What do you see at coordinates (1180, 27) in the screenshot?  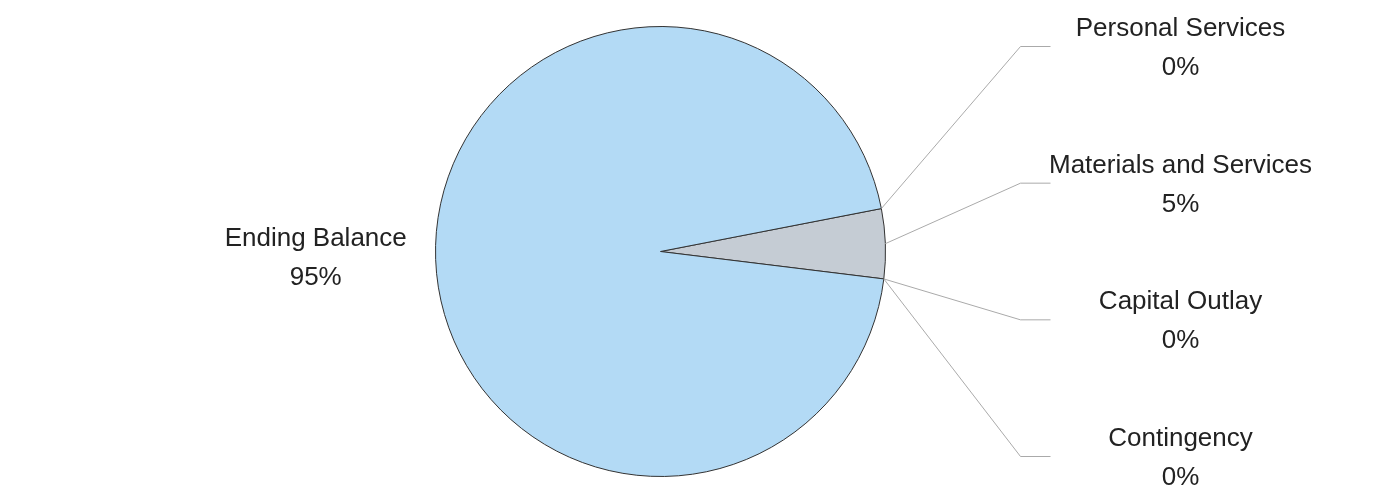 I see `category-label: Personal Services` at bounding box center [1180, 27].